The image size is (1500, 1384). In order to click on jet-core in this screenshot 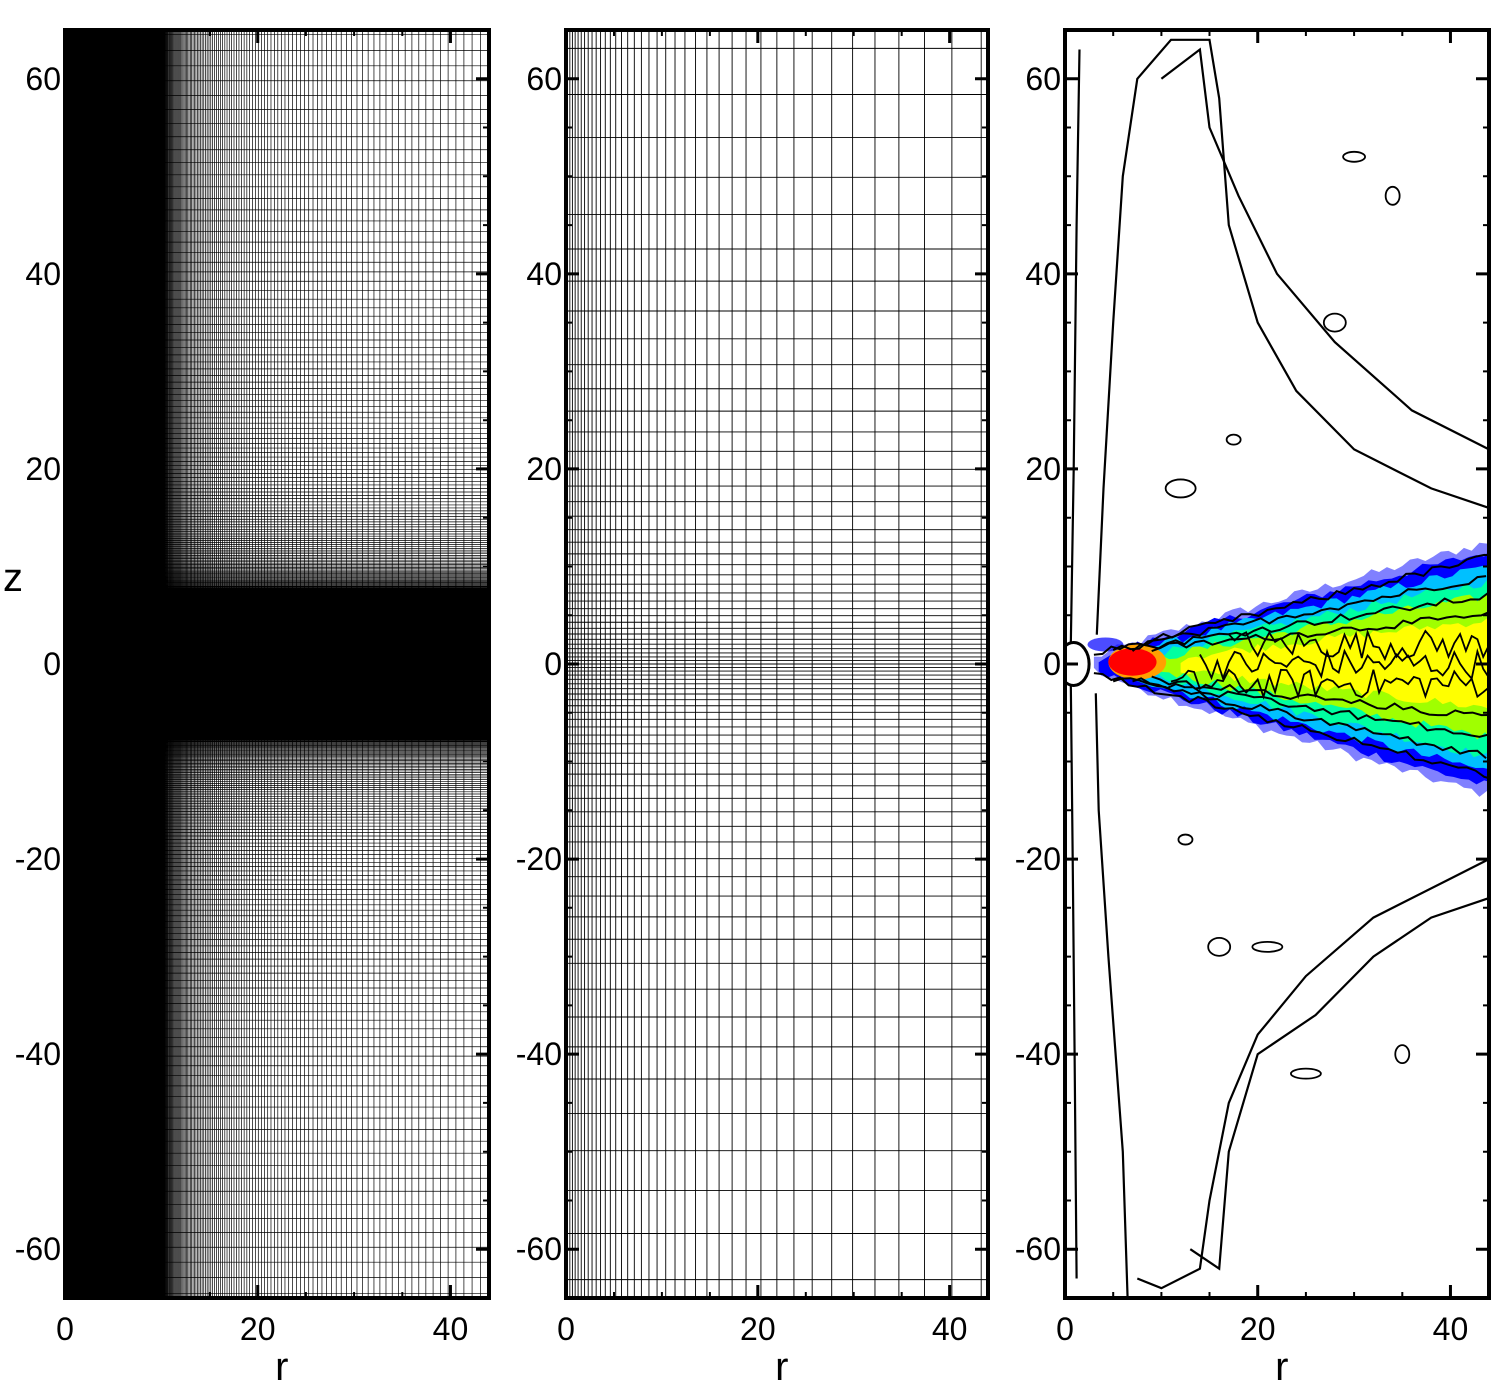, I will do `click(1132, 662)`.